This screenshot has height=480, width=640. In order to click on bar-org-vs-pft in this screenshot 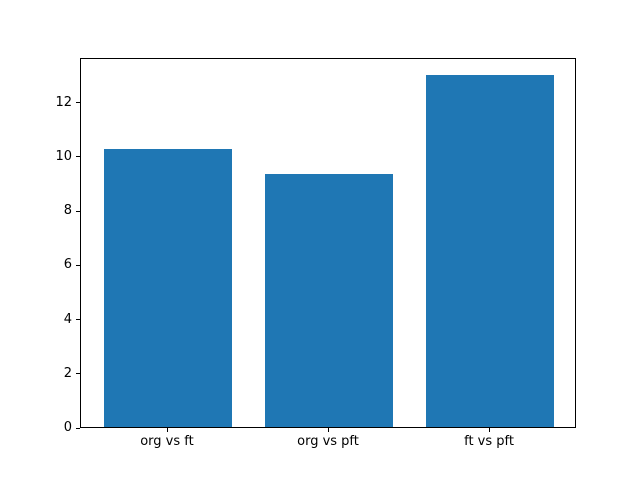, I will do `click(329, 300)`.